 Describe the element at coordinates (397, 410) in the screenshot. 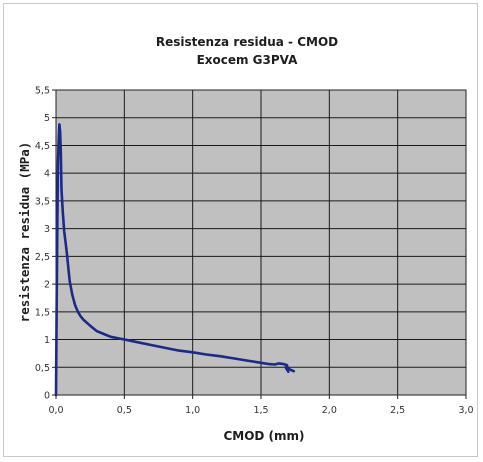

I see `x-tick-label: 2,5` at that location.